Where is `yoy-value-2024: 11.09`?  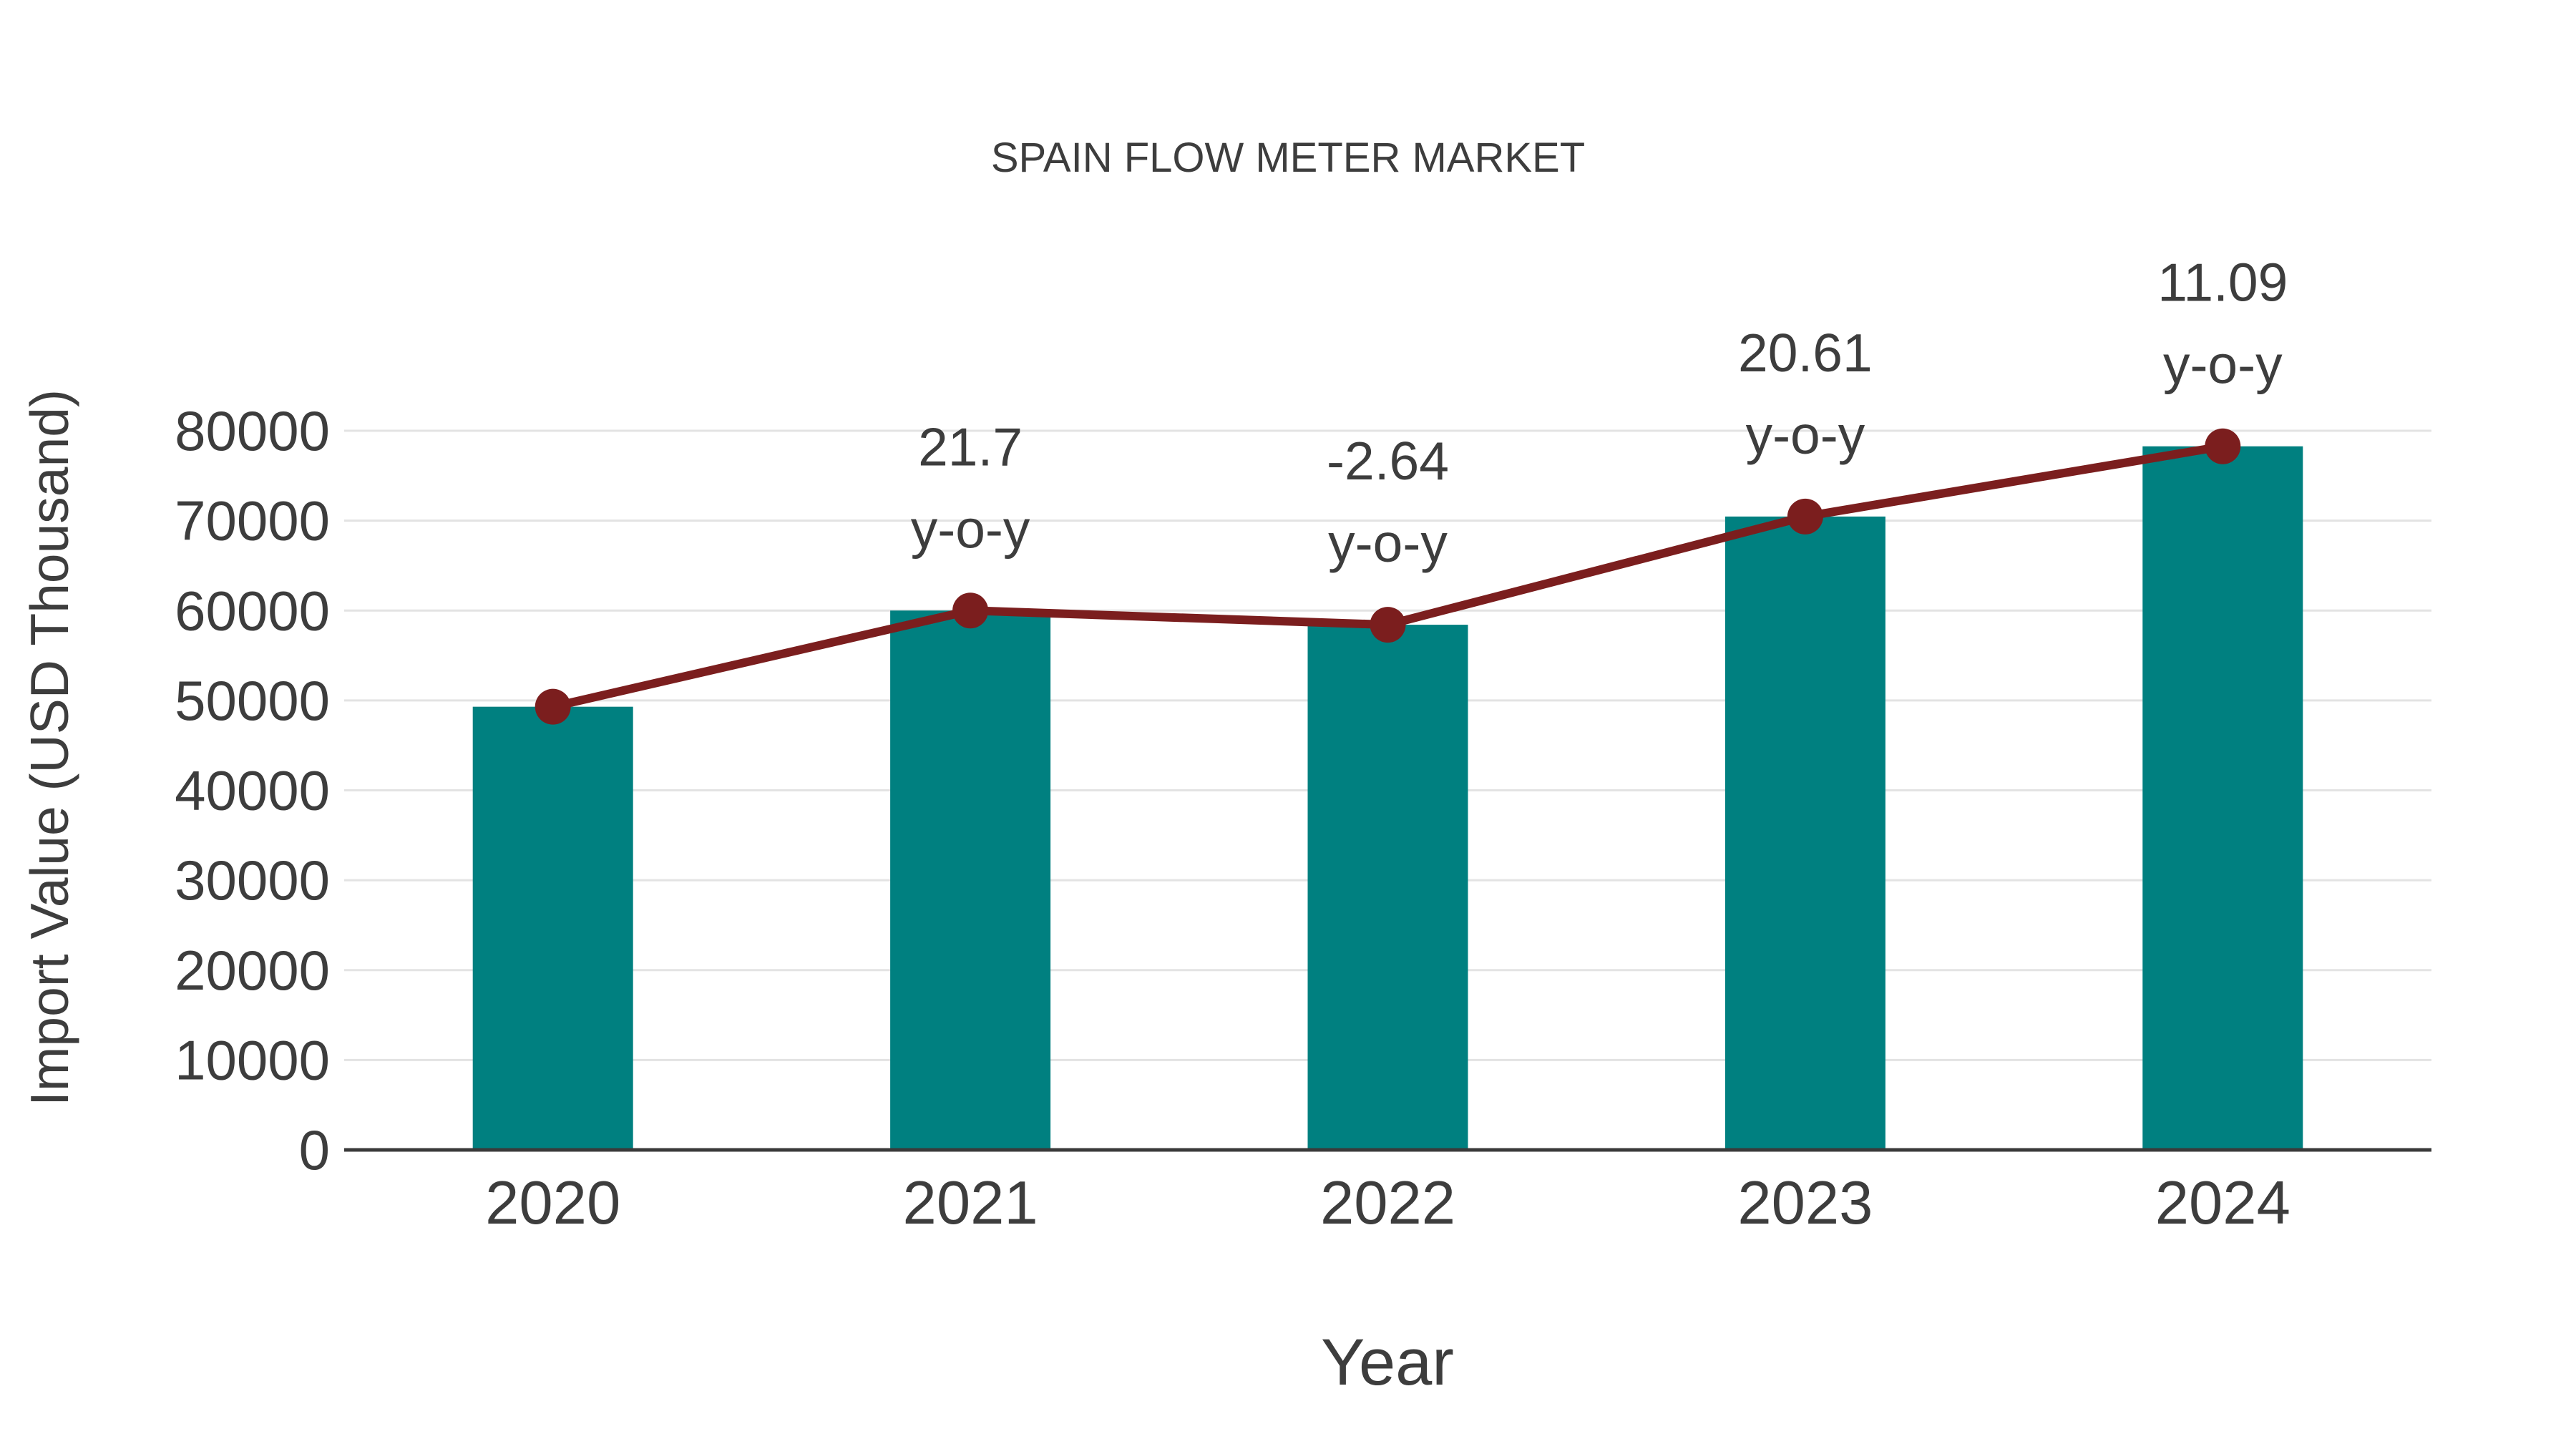 yoy-value-2024: 11.09 is located at coordinates (2222, 283).